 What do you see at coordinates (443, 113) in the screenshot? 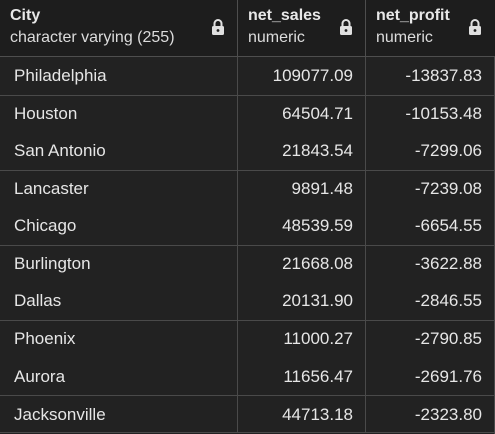
I see `cell-net-profit: -10153.48` at bounding box center [443, 113].